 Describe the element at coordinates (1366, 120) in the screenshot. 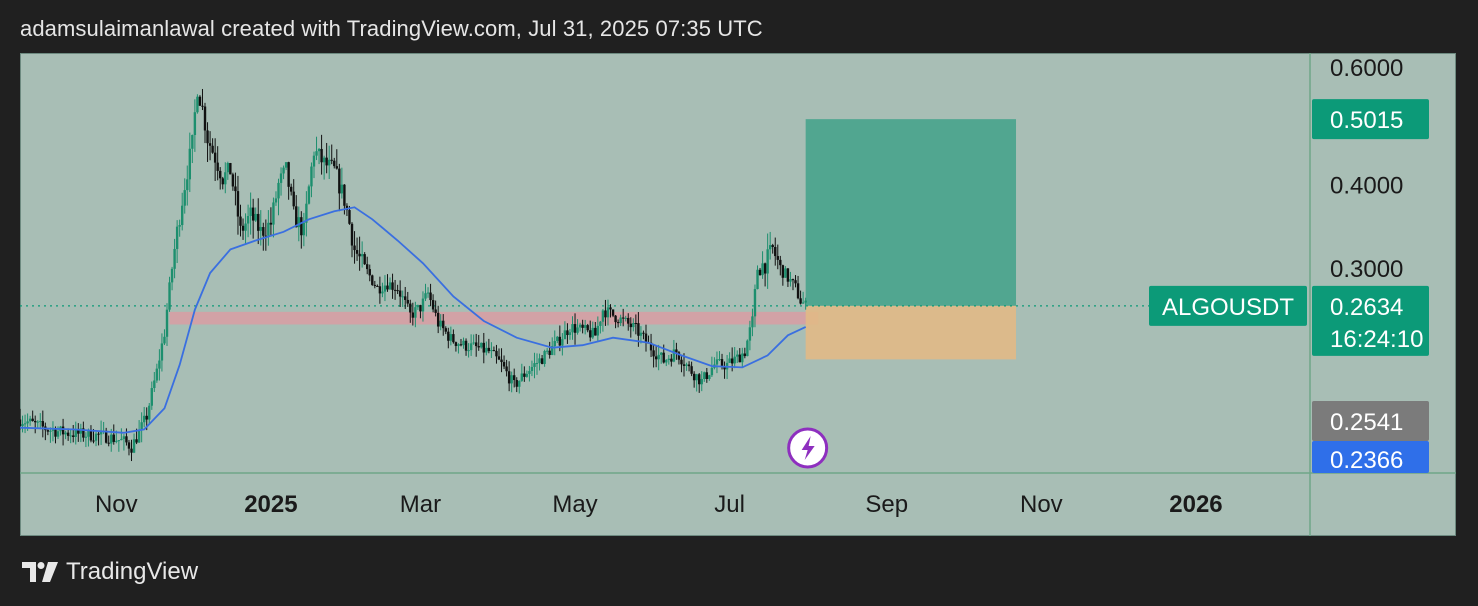

I see `target-price-label: 0.5015` at that location.